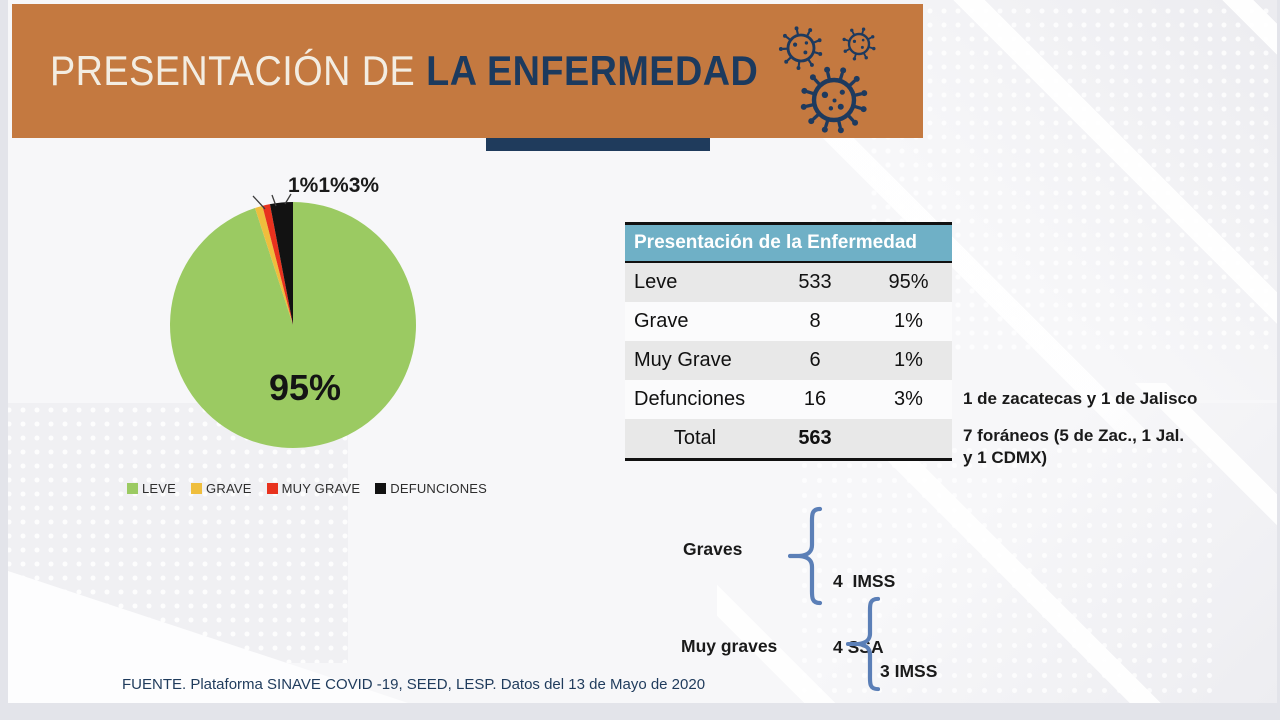 The image size is (1280, 720). Describe the element at coordinates (1120, 447) in the screenshot. I see `note-foraneos: 7 foráneos (5 de Zac., 1 Jal. y 1 CDMX)` at that location.